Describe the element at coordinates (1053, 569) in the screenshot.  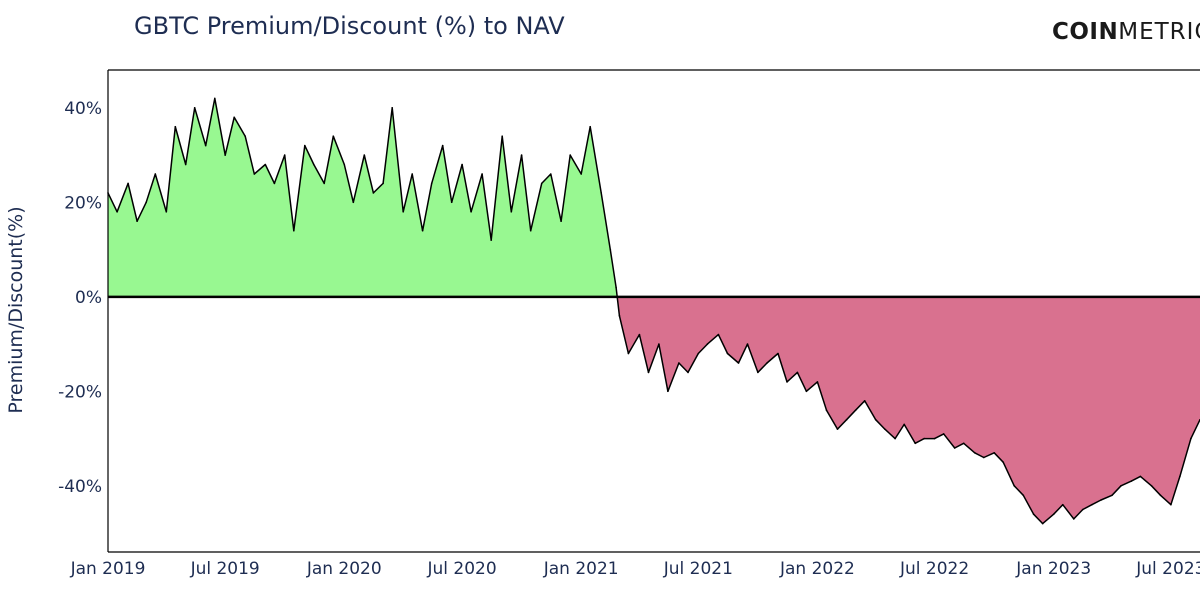
I see `x-tick-label: Jan 2023` at that location.